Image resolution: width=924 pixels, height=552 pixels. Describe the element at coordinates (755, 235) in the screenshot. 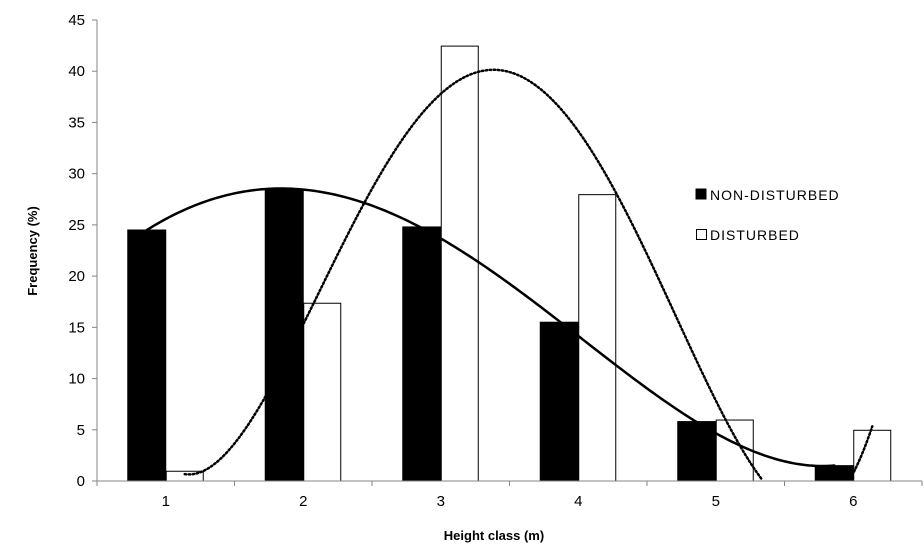

I see `legend-label-disturbed: DISTURBED` at that location.